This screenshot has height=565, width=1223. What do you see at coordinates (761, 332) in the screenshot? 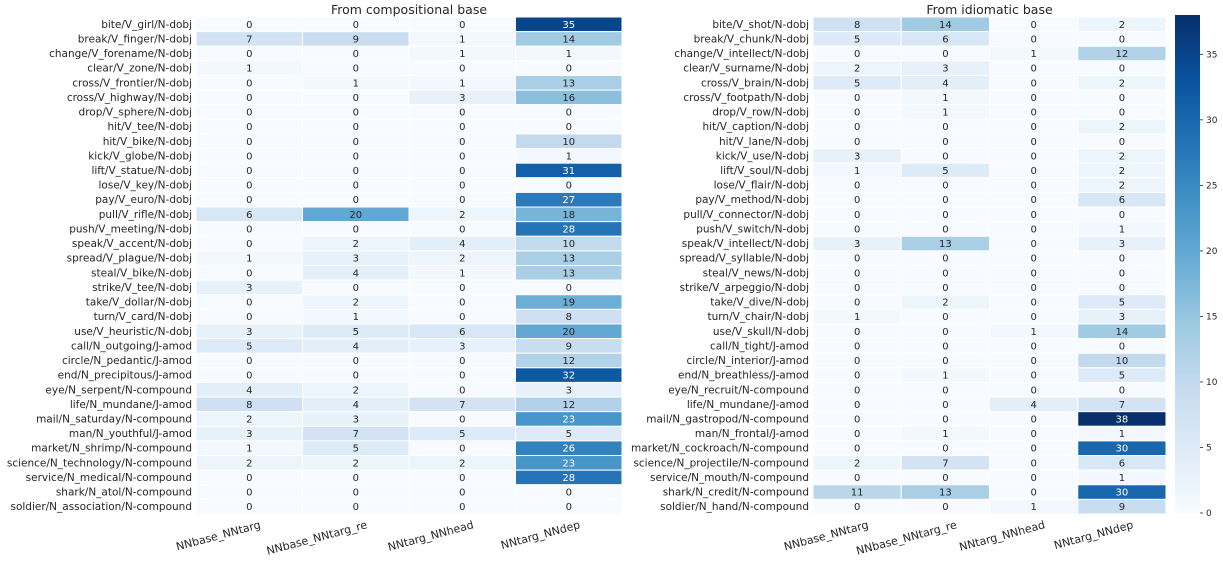
I see `row-tick-label: use/V_skull/N-dobj` at bounding box center [761, 332].